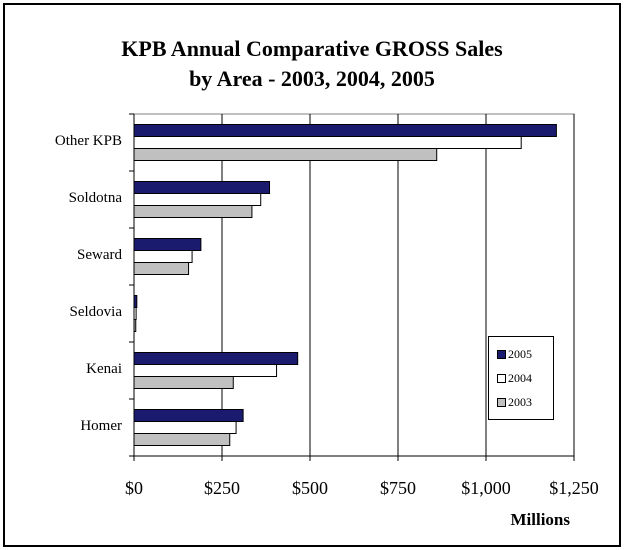 This screenshot has height=550, width=624. Describe the element at coordinates (501, 378) in the screenshot. I see `legend-swatch-2004` at that location.